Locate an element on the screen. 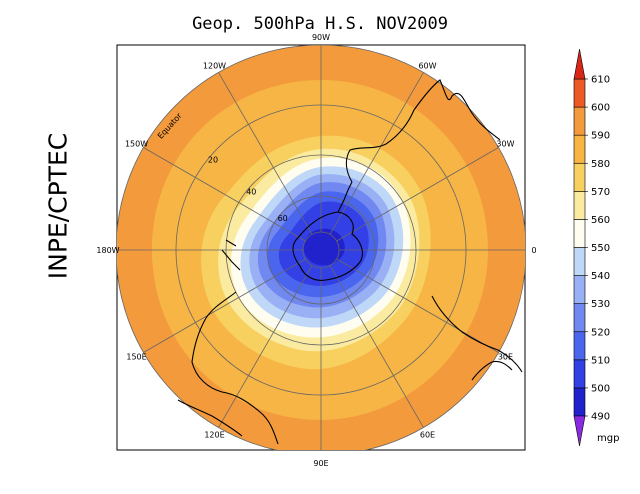  lat-label-60: 60 is located at coordinates (283, 218).